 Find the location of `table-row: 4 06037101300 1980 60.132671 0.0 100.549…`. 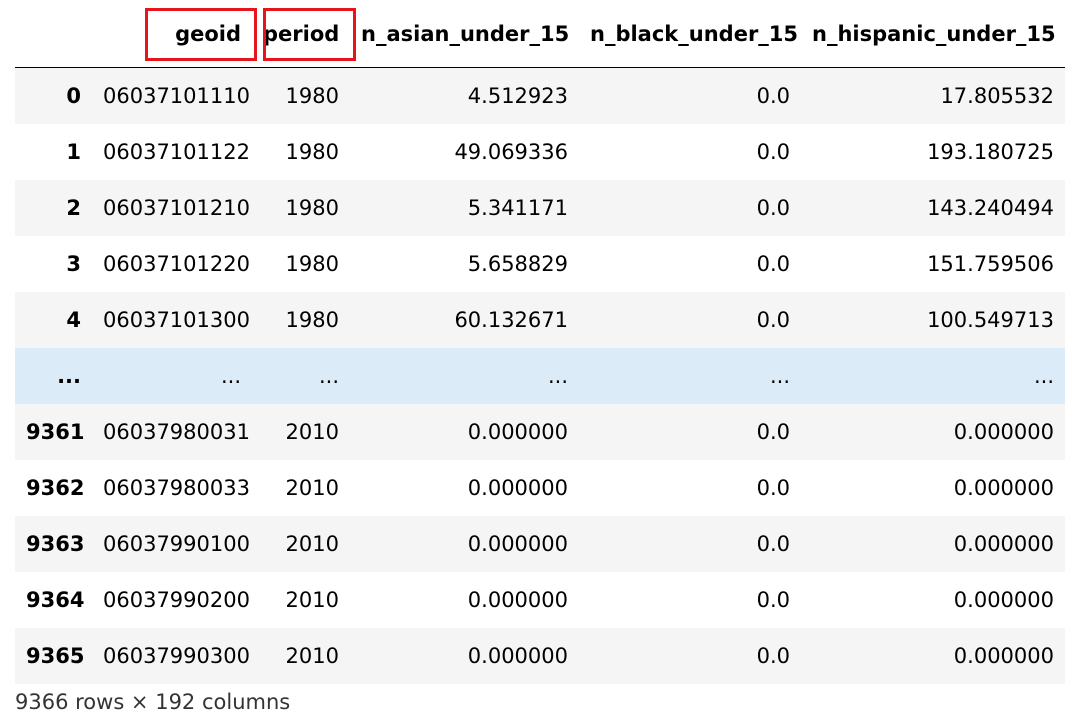

table-row: 4 06037101300 1980 60.132671 0.0 100.549… is located at coordinates (540, 320).